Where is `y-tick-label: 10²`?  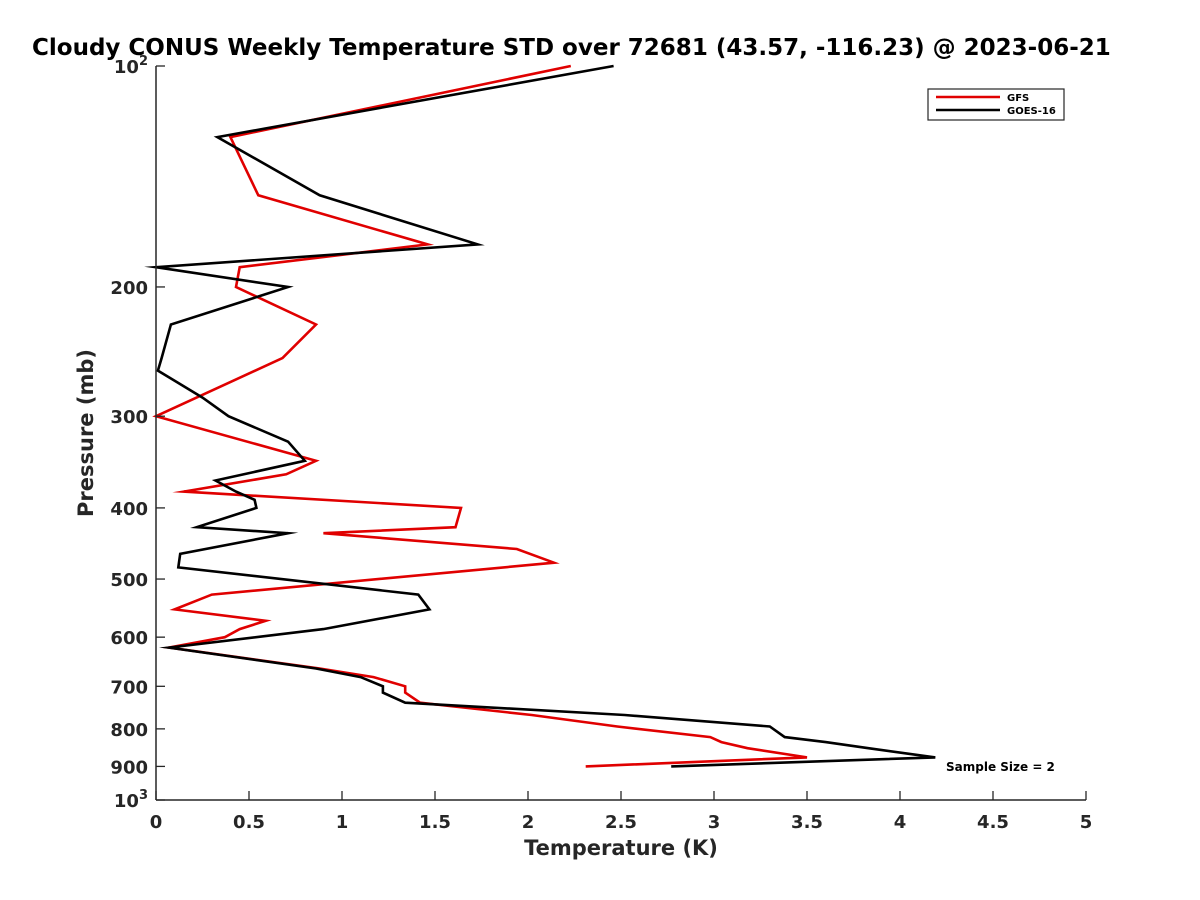
y-tick-label: 10² is located at coordinates (131, 66).